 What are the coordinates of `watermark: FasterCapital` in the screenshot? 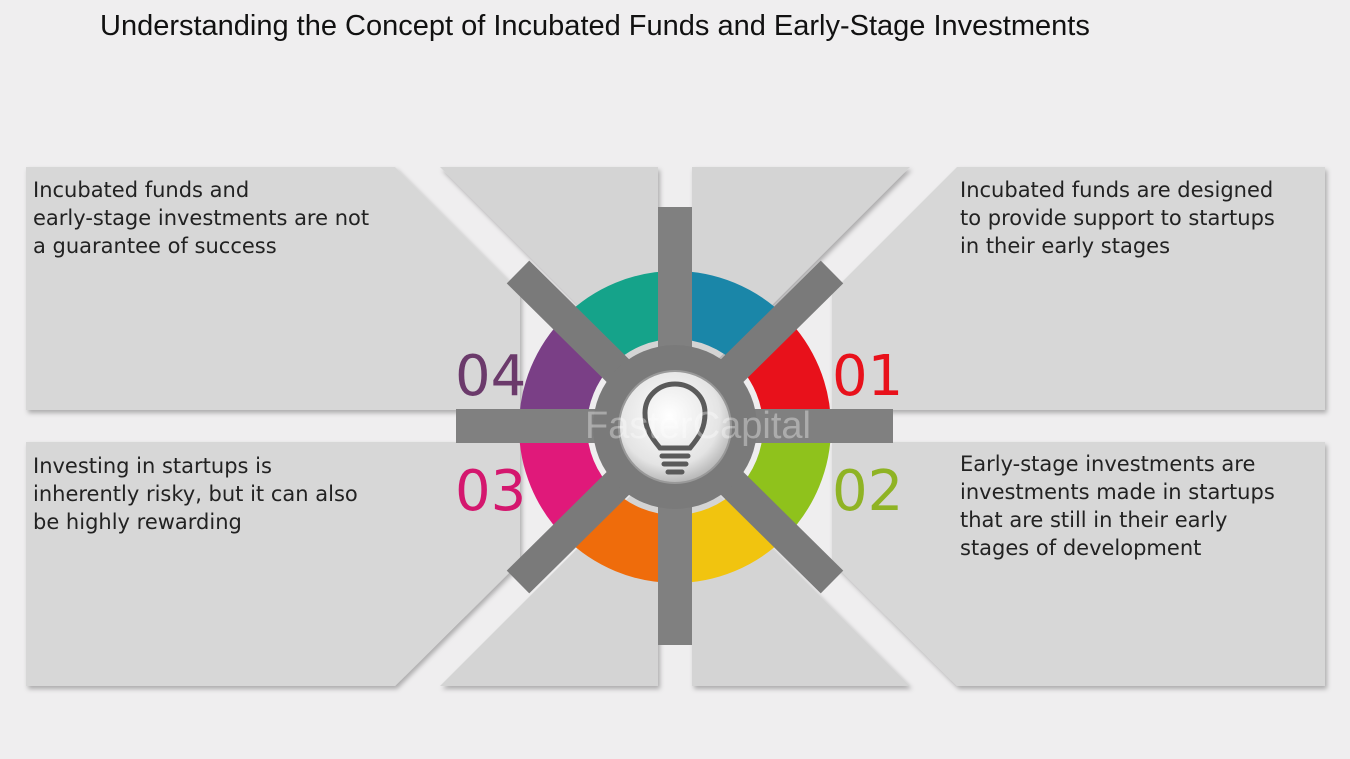 It's located at (698, 426).